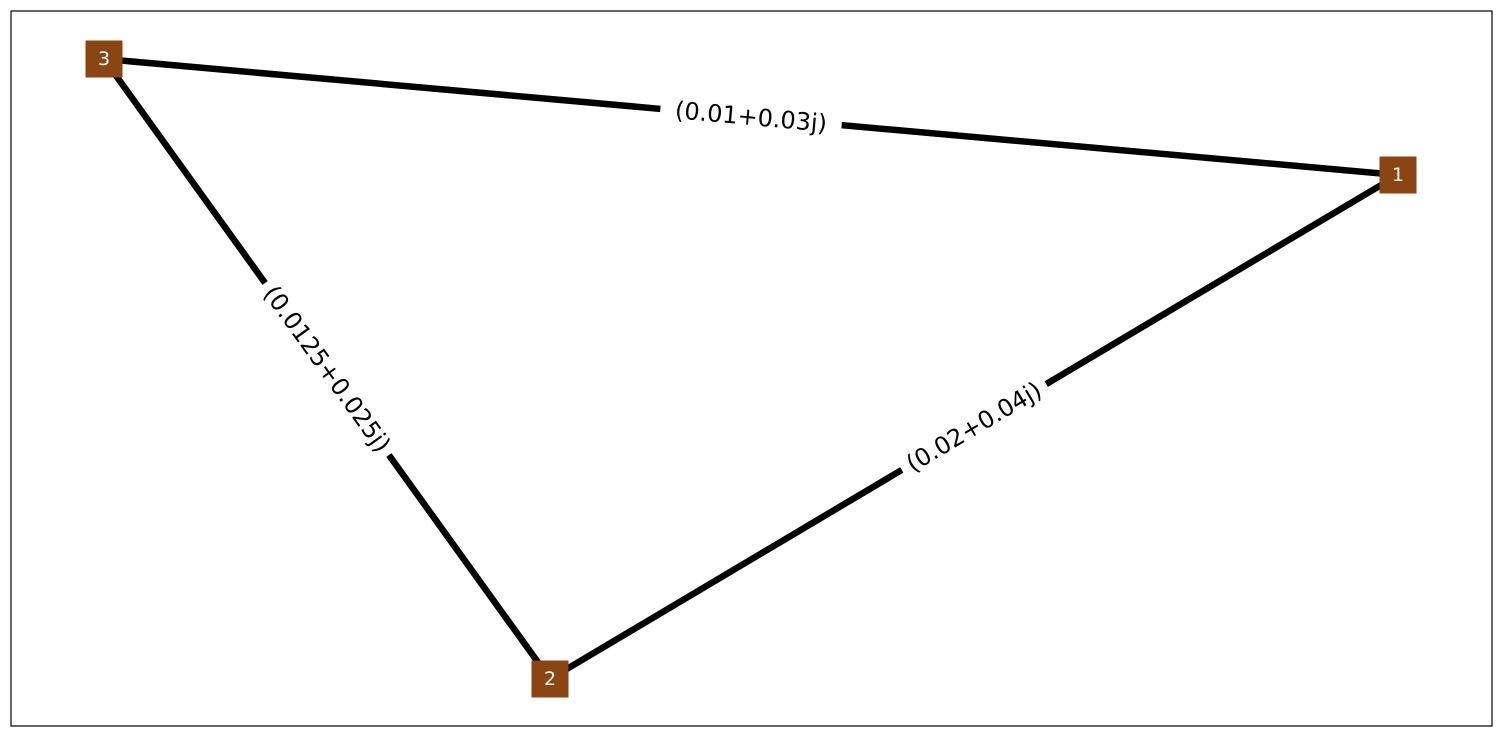 This screenshot has height=736, width=1504. I want to click on node-1: 1, so click(1398, 175).